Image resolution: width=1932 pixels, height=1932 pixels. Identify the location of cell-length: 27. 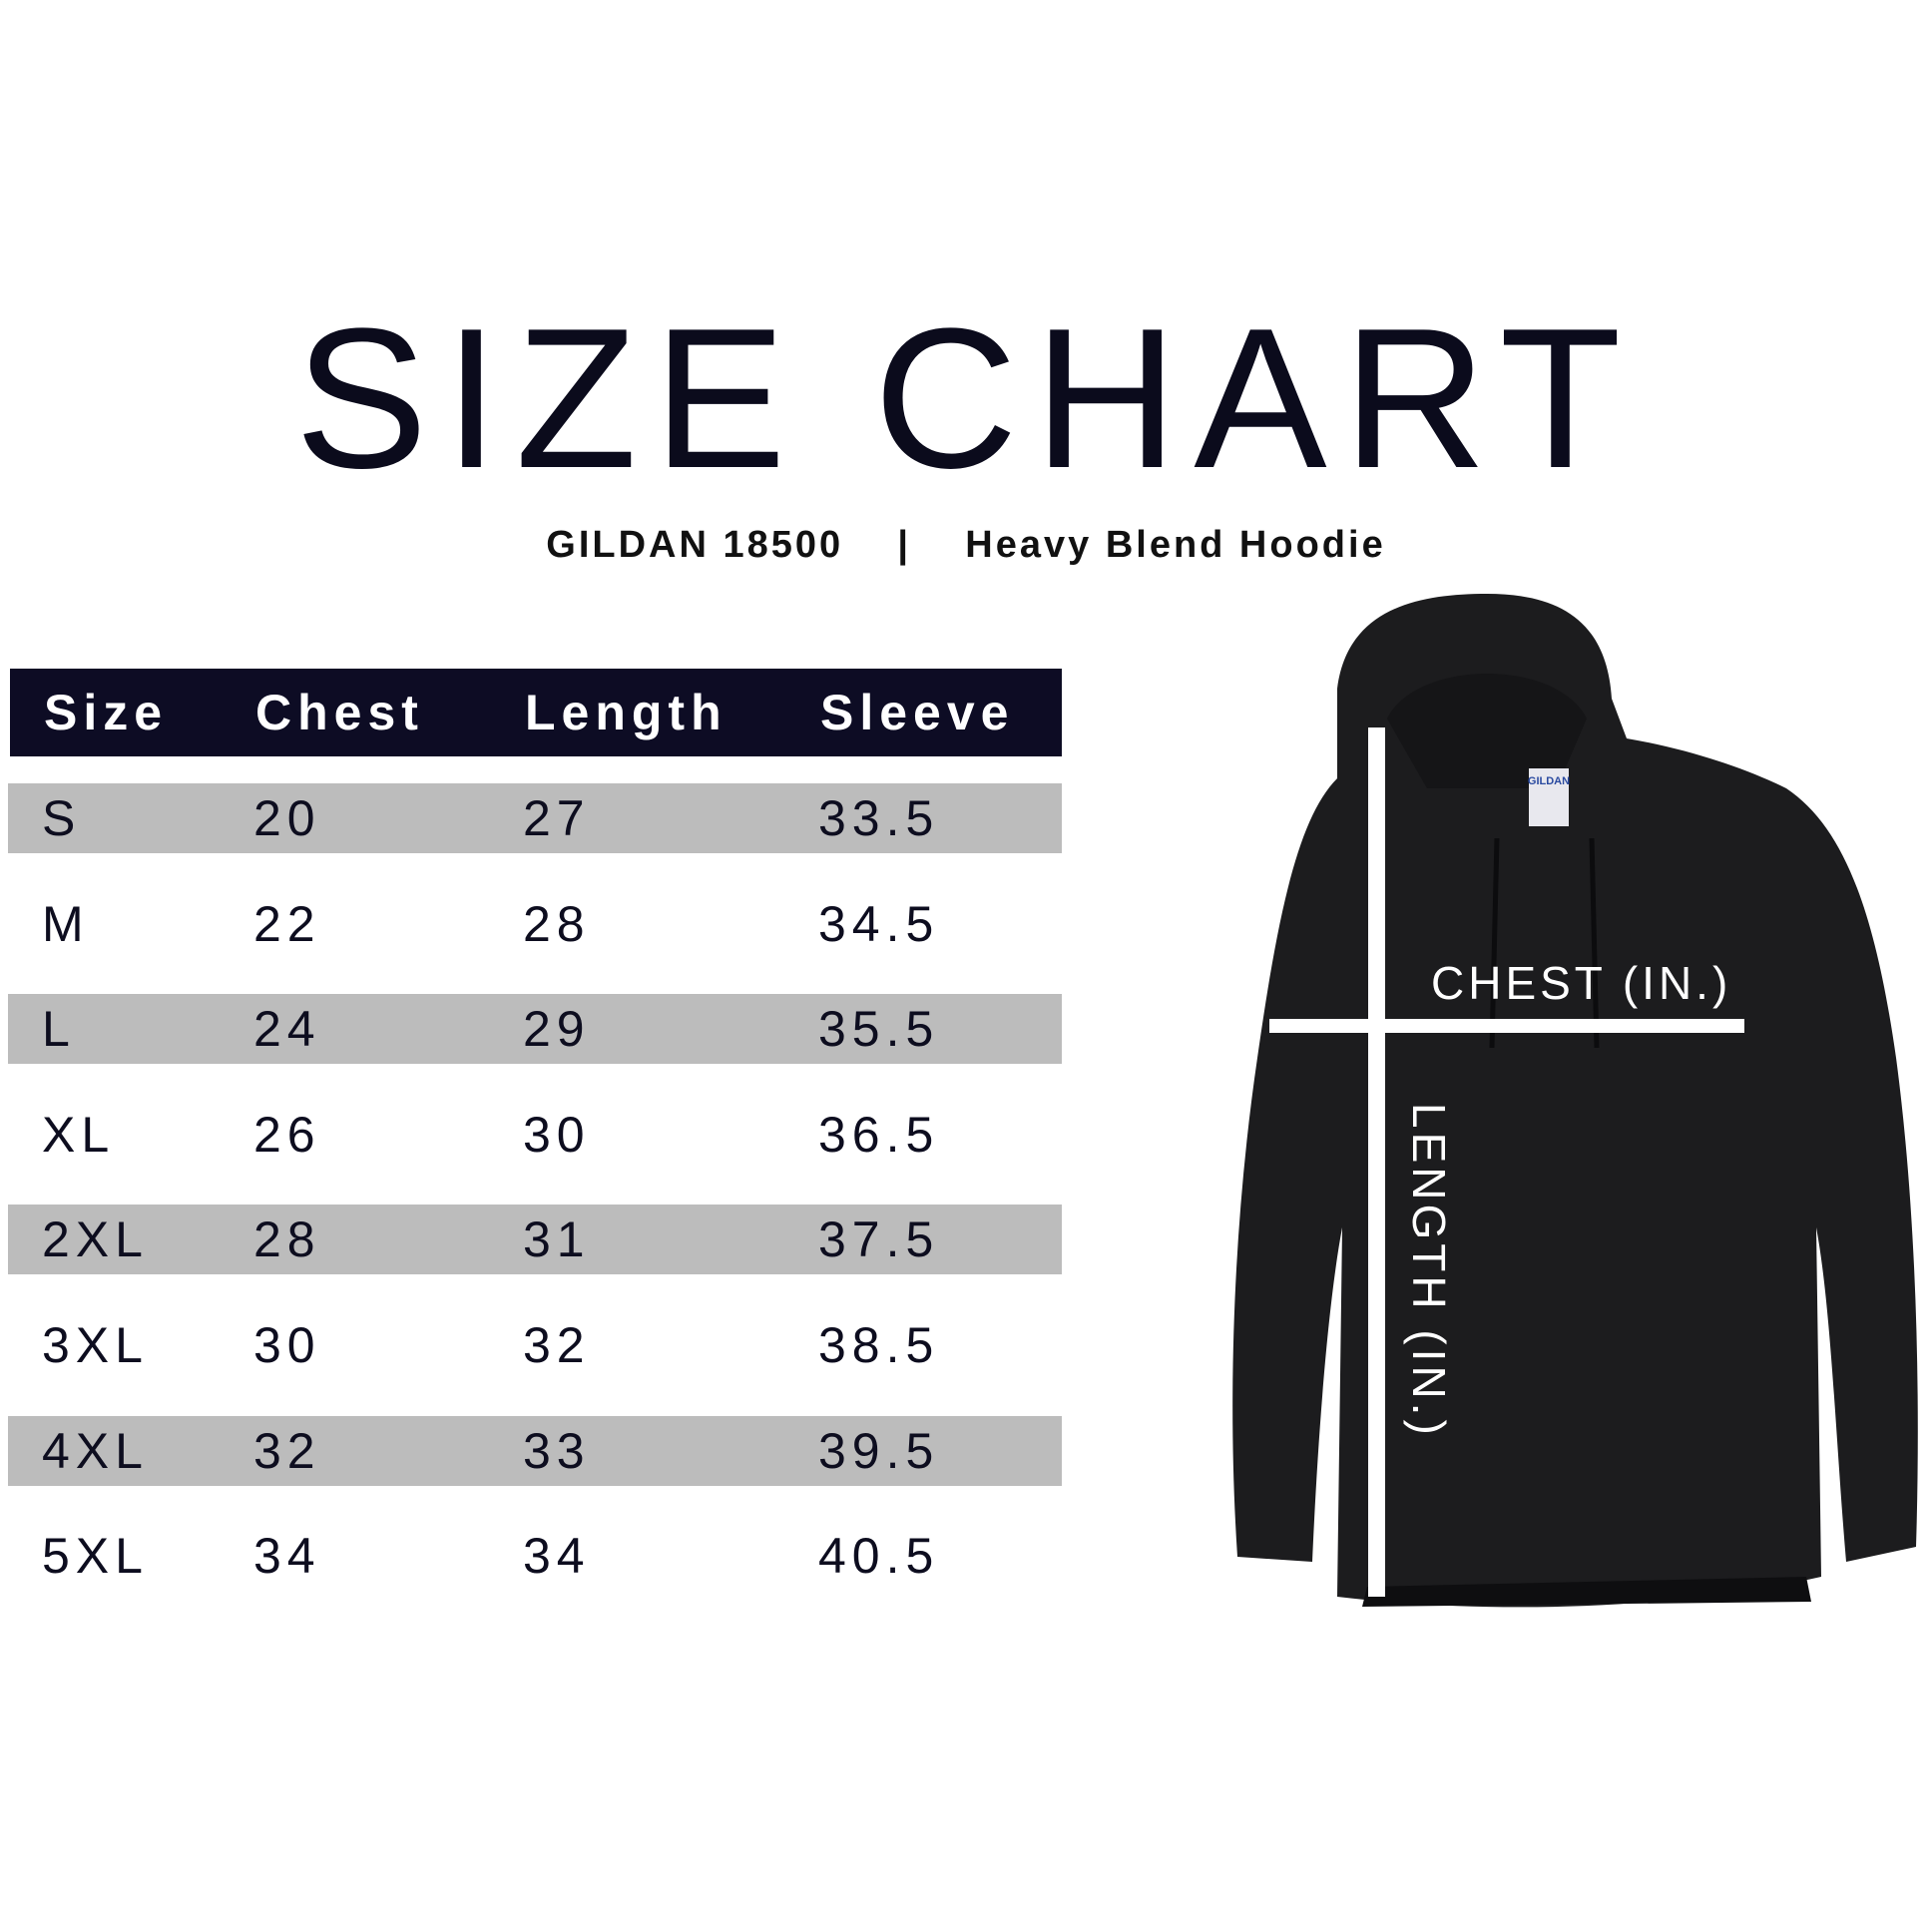
(557, 818).